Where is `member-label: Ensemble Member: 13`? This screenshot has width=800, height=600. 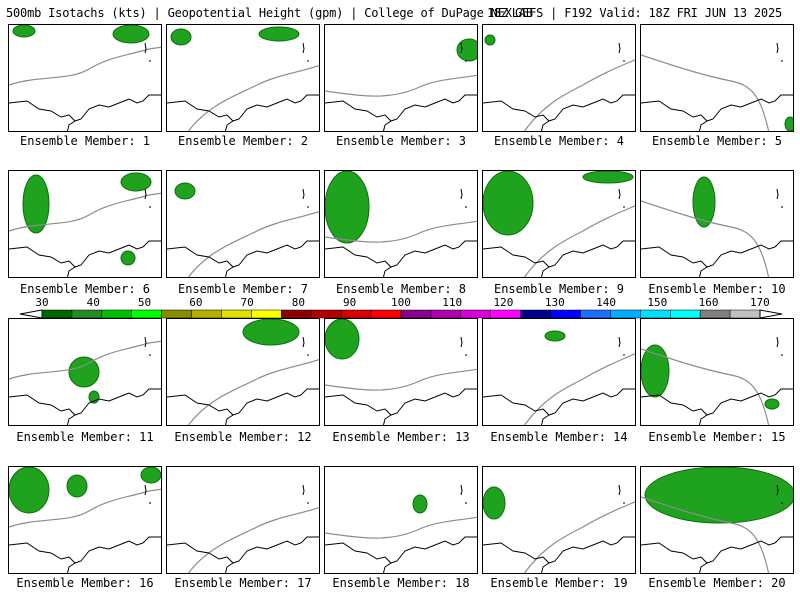 member-label: Ensemble Member: 13 is located at coordinates (401, 437).